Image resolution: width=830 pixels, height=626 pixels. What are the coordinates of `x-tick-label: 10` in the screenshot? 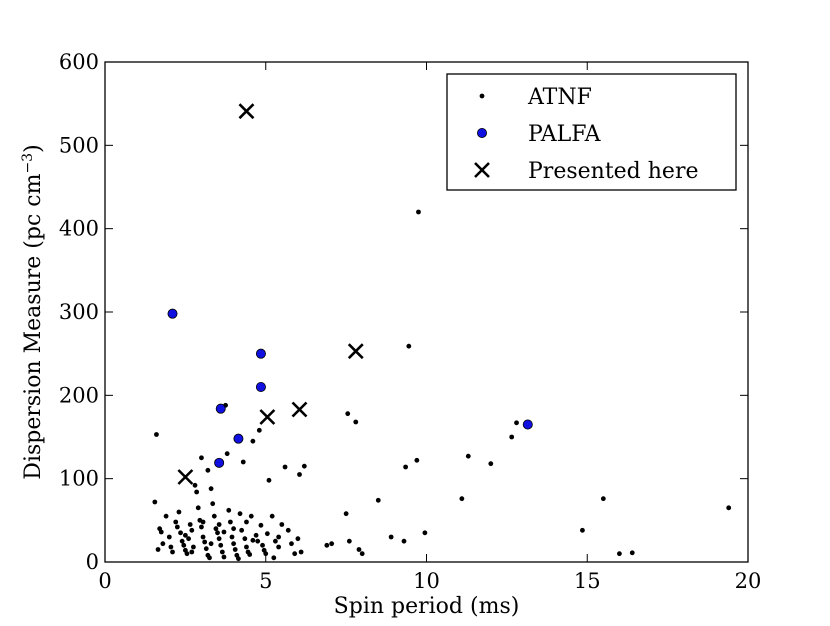 It's located at (426, 581).